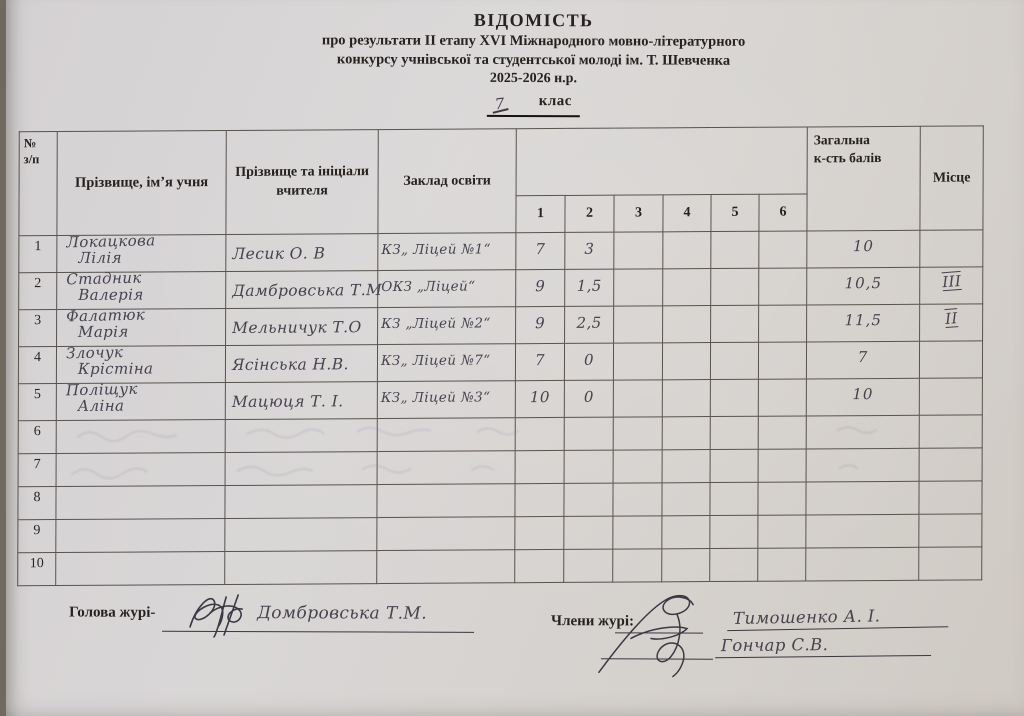  What do you see at coordinates (104, 278) in the screenshot?
I see `student-surname: Стадник` at bounding box center [104, 278].